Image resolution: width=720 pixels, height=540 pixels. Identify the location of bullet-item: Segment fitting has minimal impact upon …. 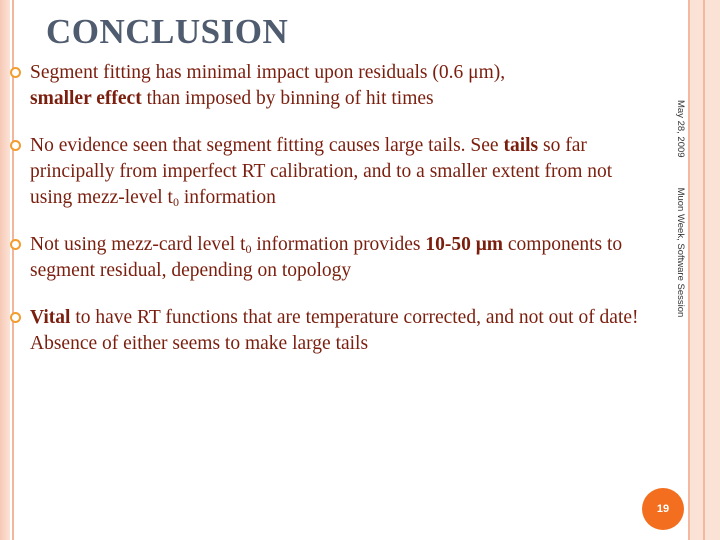
(332, 86).